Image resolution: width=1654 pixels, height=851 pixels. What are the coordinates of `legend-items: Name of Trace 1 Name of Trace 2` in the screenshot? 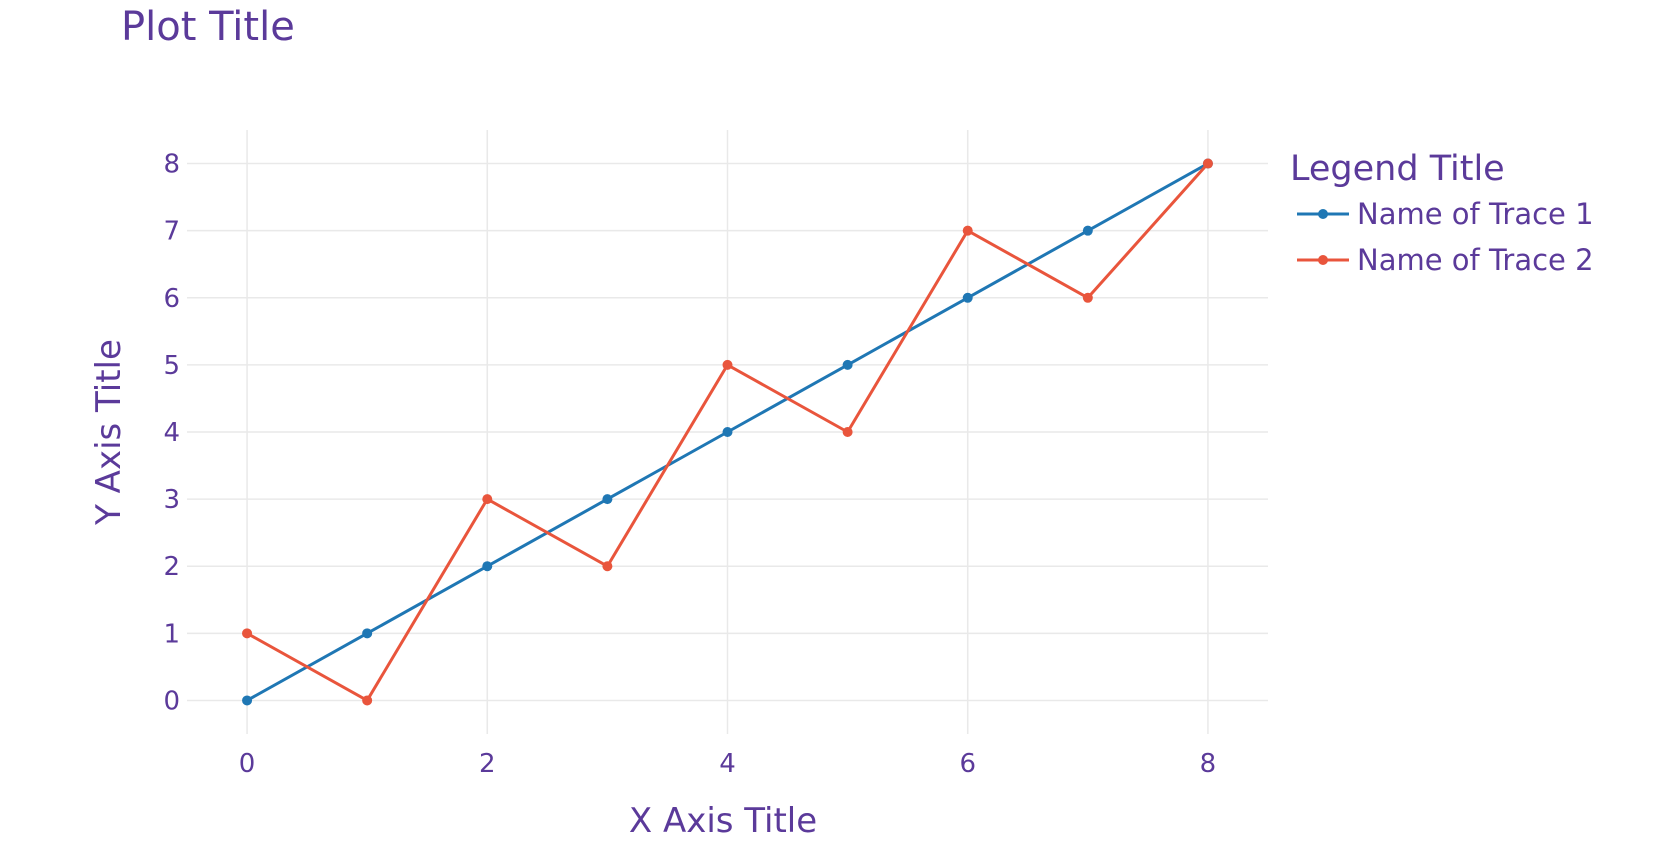 It's located at (1445, 237).